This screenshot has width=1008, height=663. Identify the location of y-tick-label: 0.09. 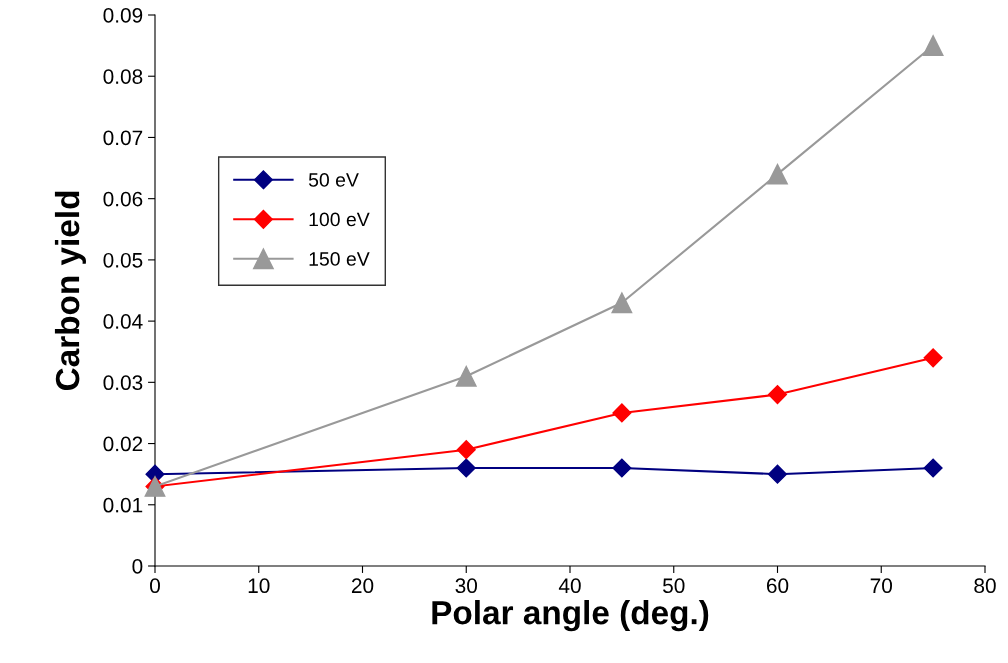
(123, 15).